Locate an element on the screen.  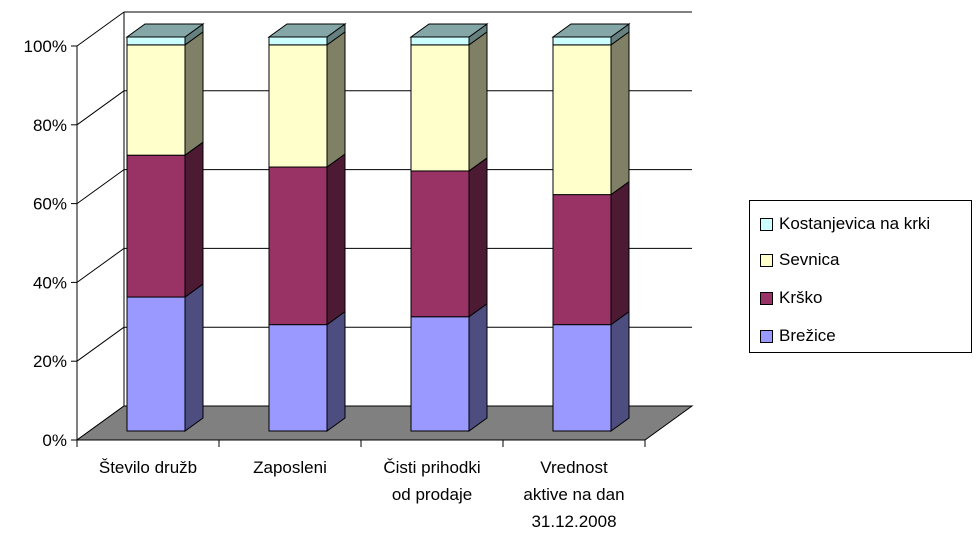
x-tick-label: Število družb is located at coordinates (148, 467).